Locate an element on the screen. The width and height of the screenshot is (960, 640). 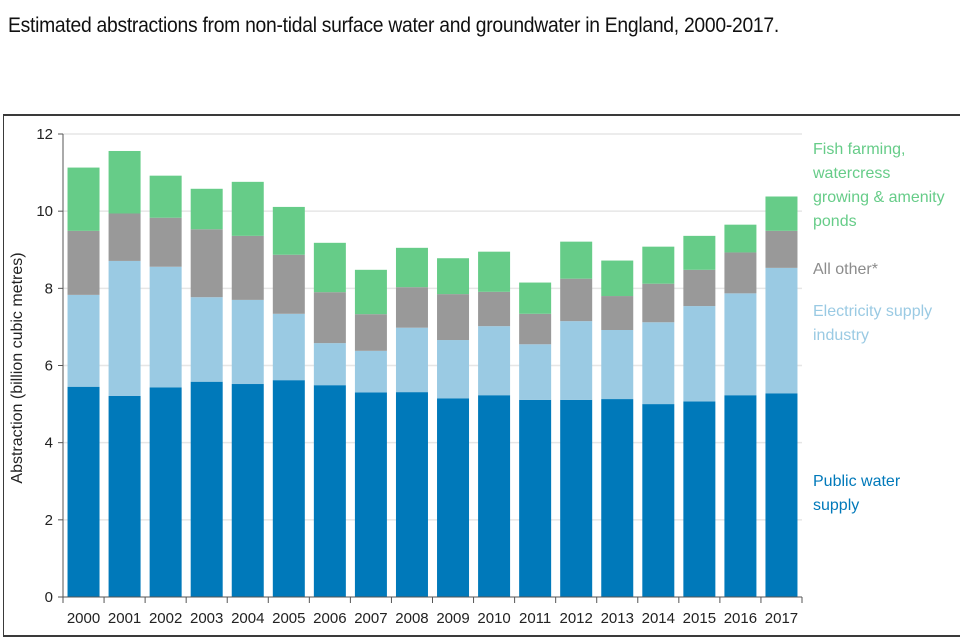
x-tick-label: 2006 is located at coordinates (329, 618).